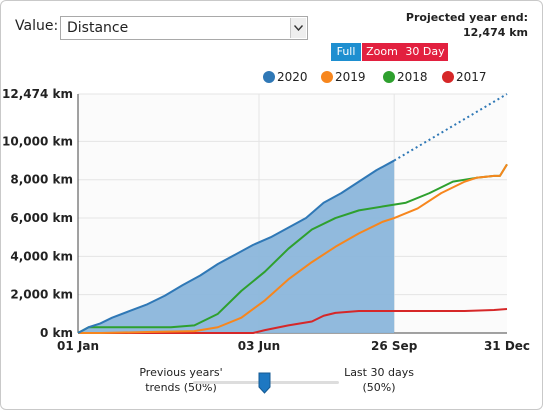 The height and width of the screenshot is (410, 543). Describe the element at coordinates (379, 387) in the screenshot. I see `slider-right-line2: (50%)` at that location.